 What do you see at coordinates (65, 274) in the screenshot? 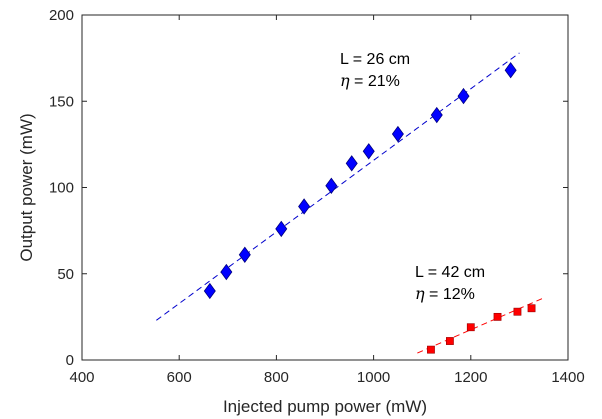
I see `y-tick-label: 50` at bounding box center [65, 274].